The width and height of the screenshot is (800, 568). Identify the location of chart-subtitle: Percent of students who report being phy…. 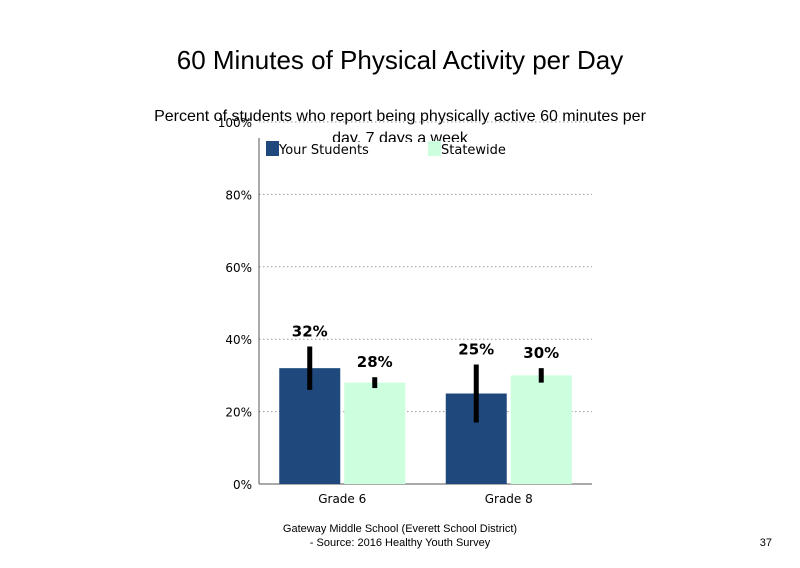
(400, 125).